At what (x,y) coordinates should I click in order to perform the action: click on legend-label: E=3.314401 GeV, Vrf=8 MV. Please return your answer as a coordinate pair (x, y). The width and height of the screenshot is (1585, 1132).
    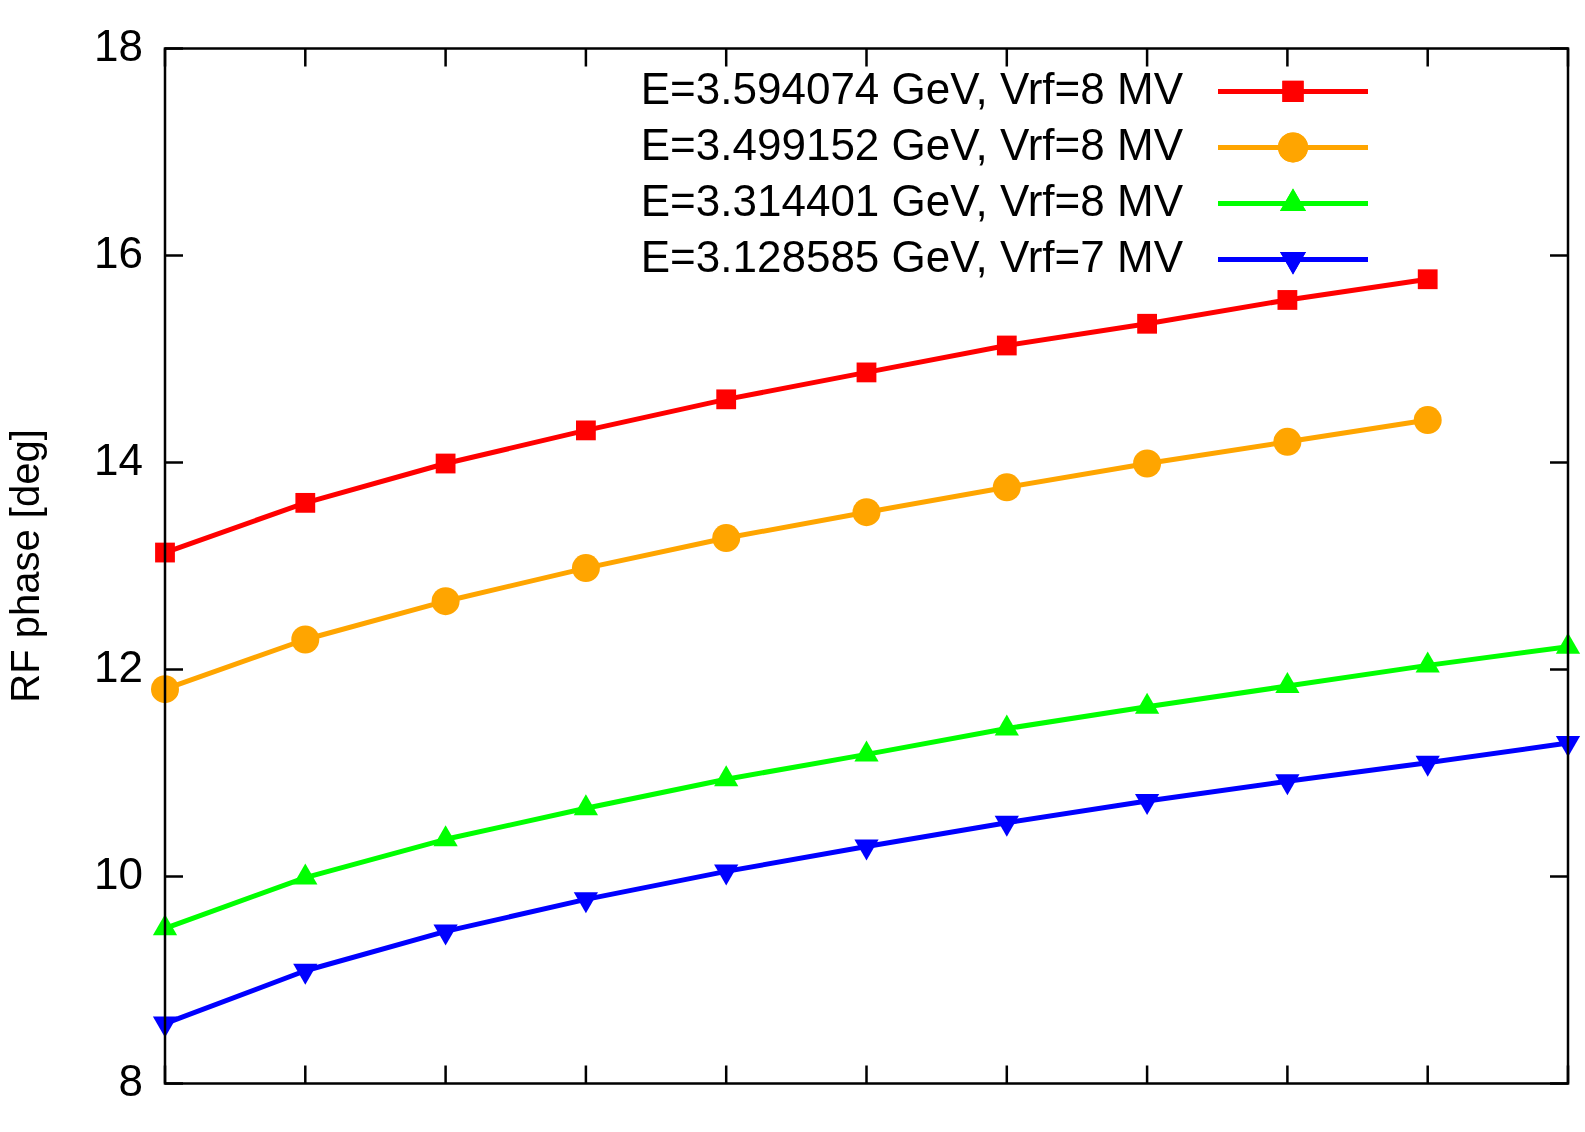
    Looking at the image, I should click on (912, 200).